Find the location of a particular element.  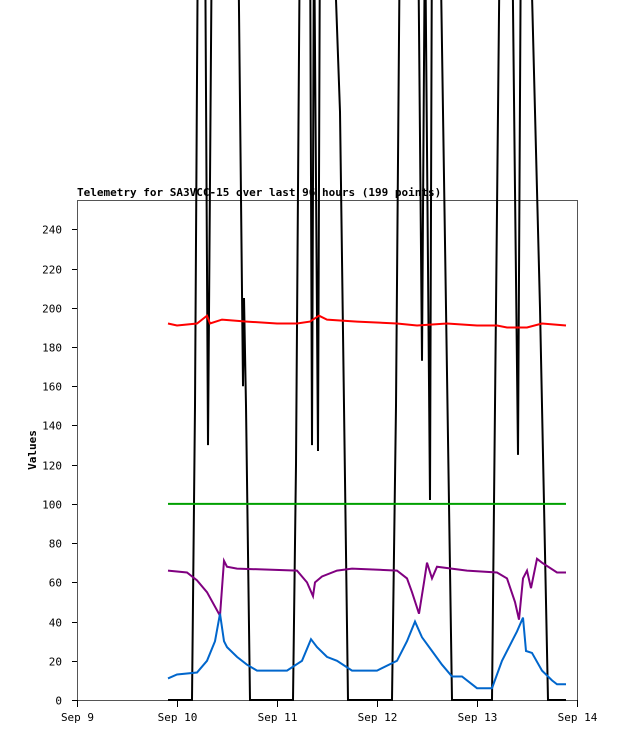

series-line-blue is located at coordinates (366, 651).